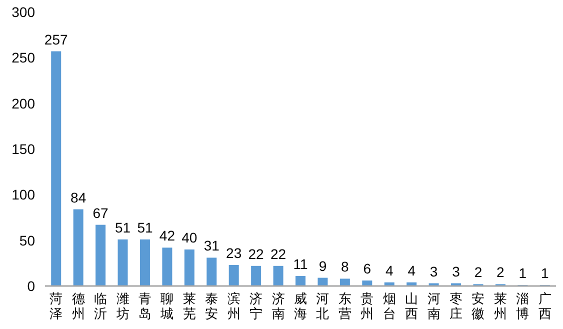 This screenshot has width=563, height=329. Describe the element at coordinates (189, 306) in the screenshot. I see `x-tick-label: 莱芜` at that location.